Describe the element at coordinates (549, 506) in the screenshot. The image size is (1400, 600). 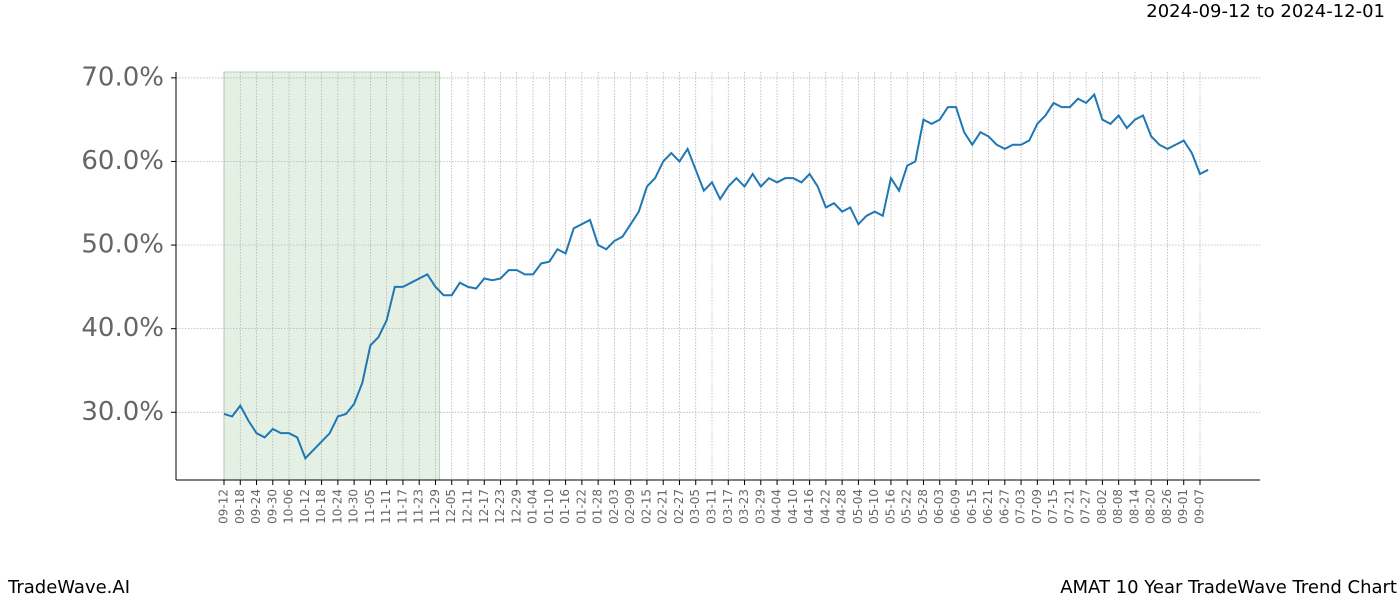
I see `x-tick-label: 01-10` at that location.